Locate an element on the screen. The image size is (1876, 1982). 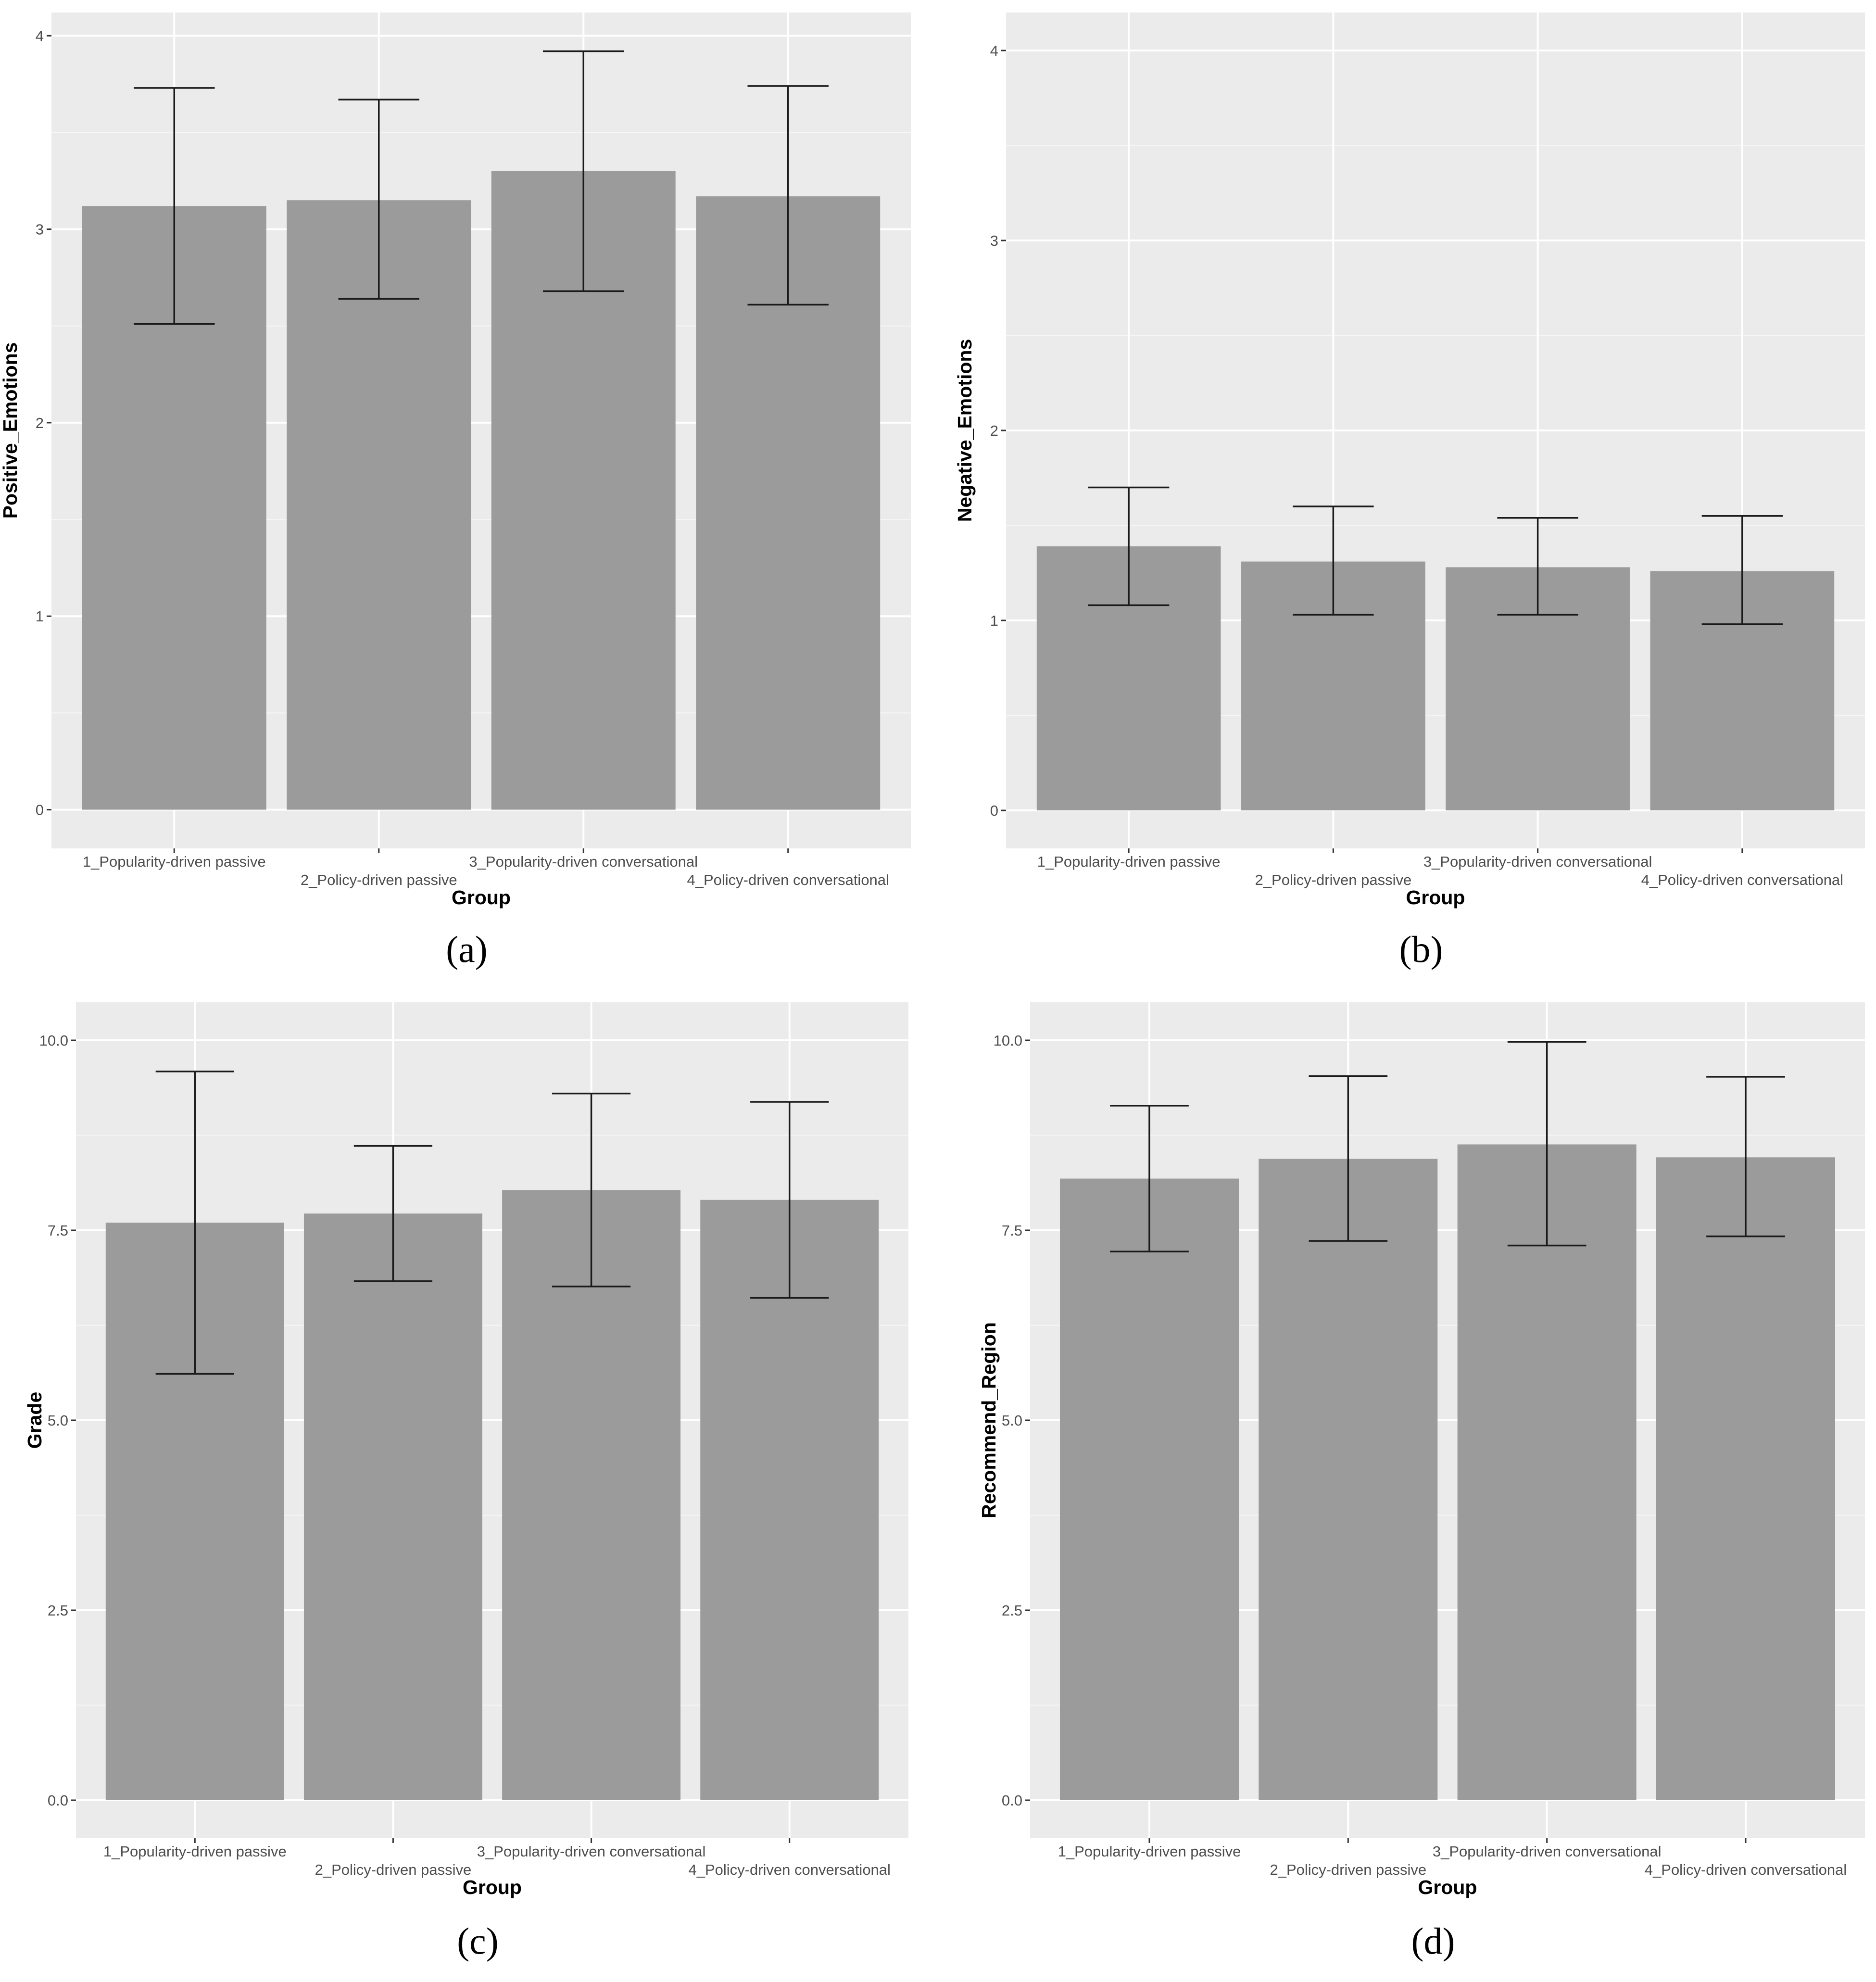
y-axis-title: Negative_Emotions is located at coordinates (965, 430).